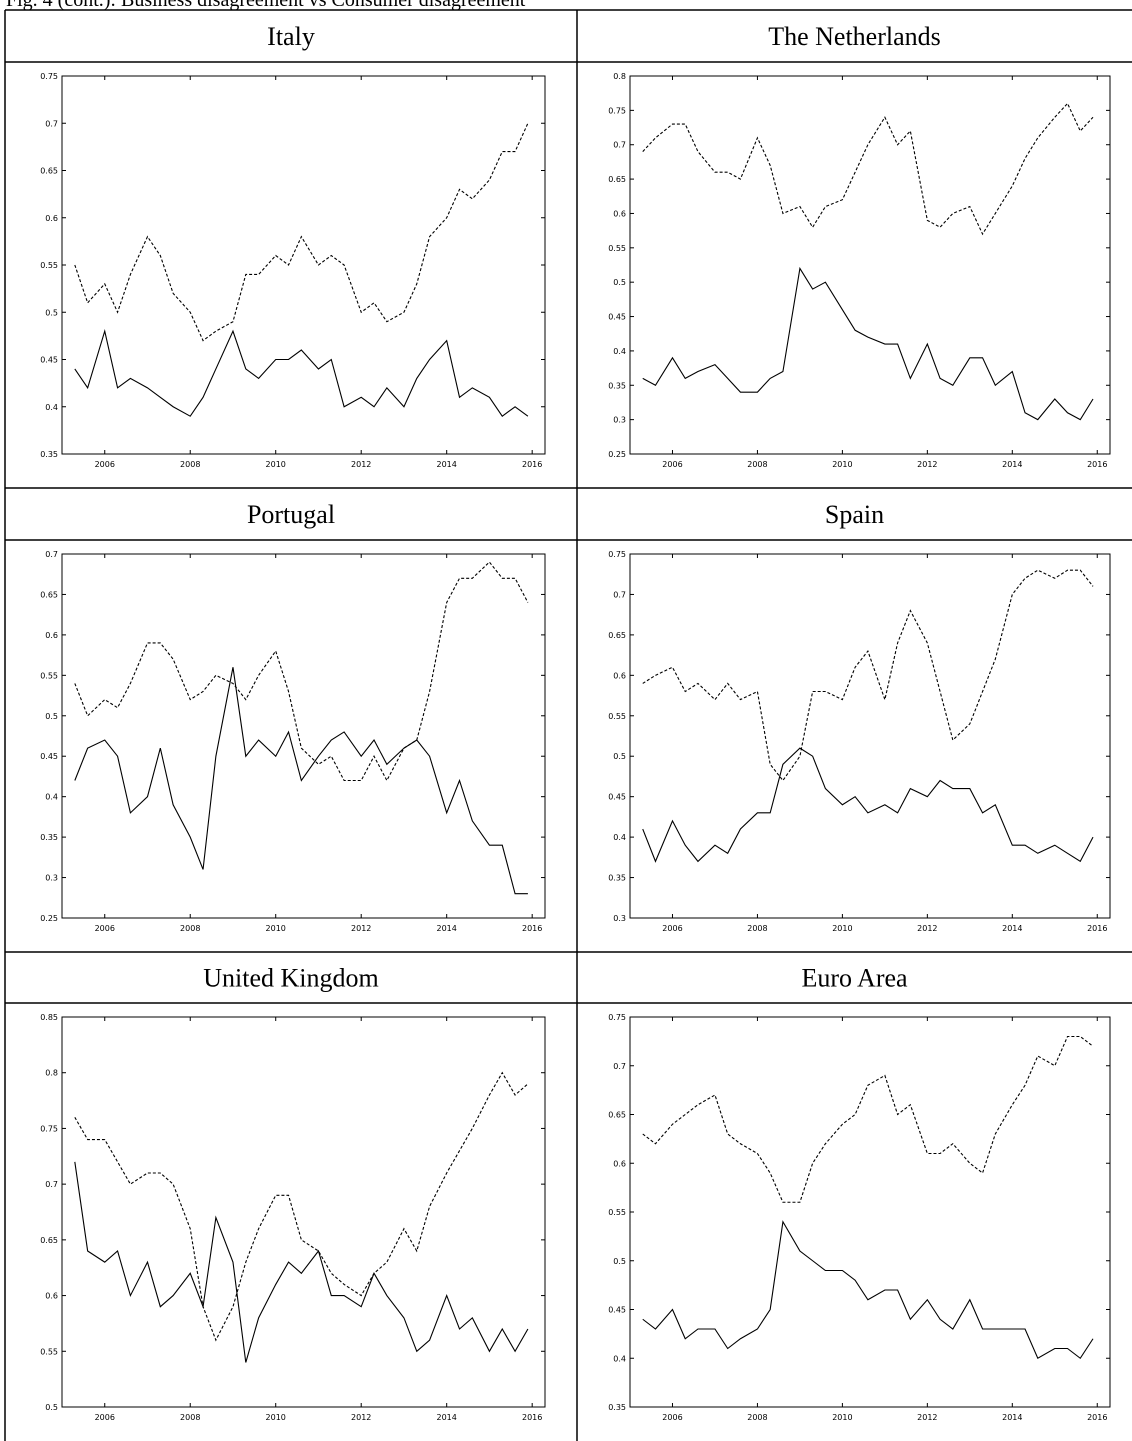 Image resolution: width=1132 pixels, height=1441 pixels. I want to click on panel-title: United Kingdom, so click(291, 978).